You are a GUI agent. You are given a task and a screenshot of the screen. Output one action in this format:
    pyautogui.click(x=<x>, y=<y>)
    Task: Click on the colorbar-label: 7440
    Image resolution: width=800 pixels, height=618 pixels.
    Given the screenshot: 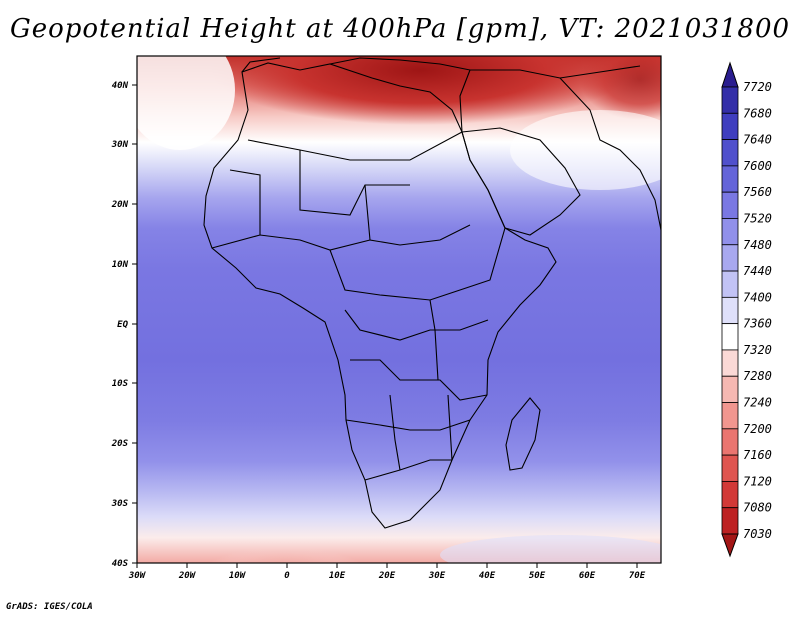 What is the action you would take?
    pyautogui.click(x=757, y=271)
    